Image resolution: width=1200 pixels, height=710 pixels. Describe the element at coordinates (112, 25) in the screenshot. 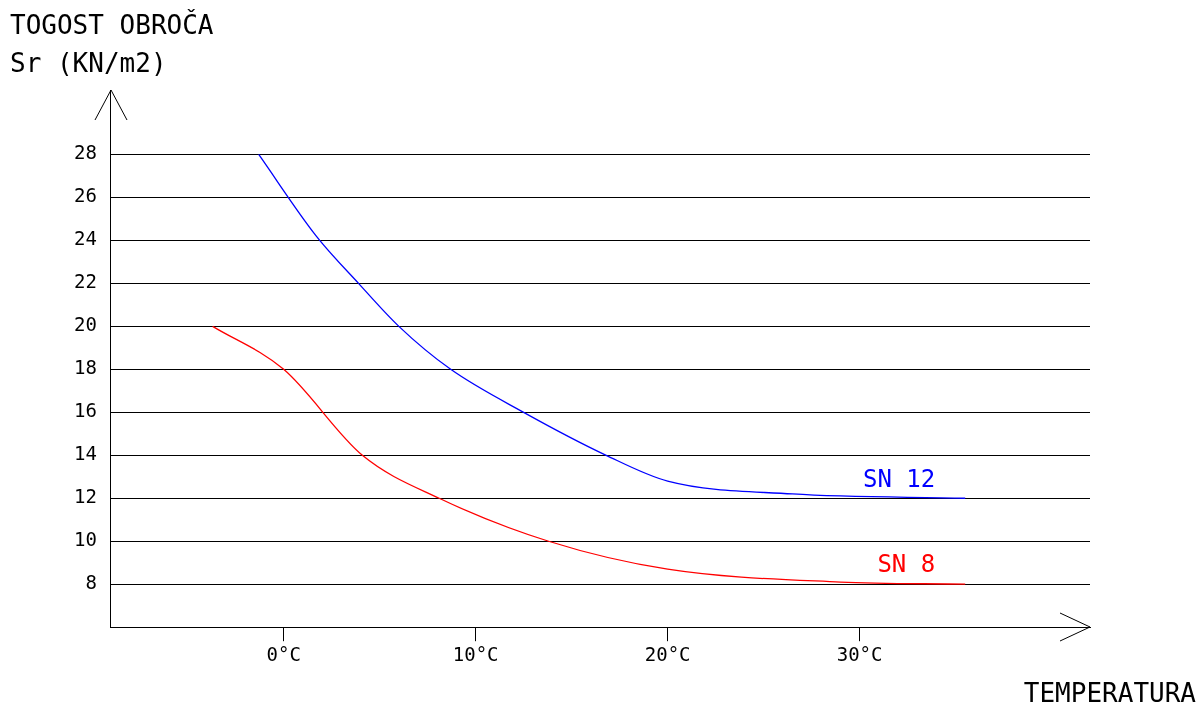

I see `chart-title: TOGOST OBROČA` at that location.